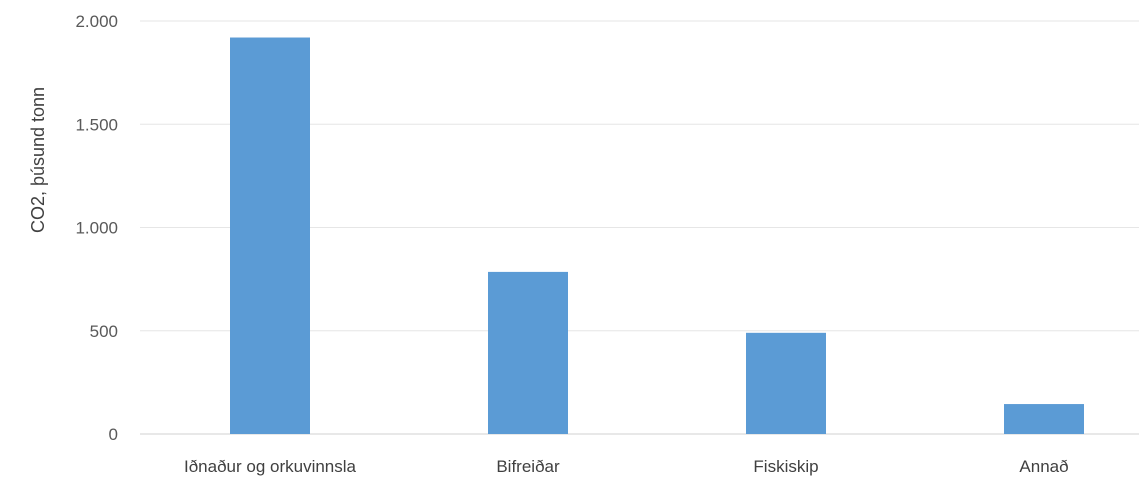 The height and width of the screenshot is (483, 1139). What do you see at coordinates (104, 331) in the screenshot?
I see `y-tick-label: 500` at bounding box center [104, 331].